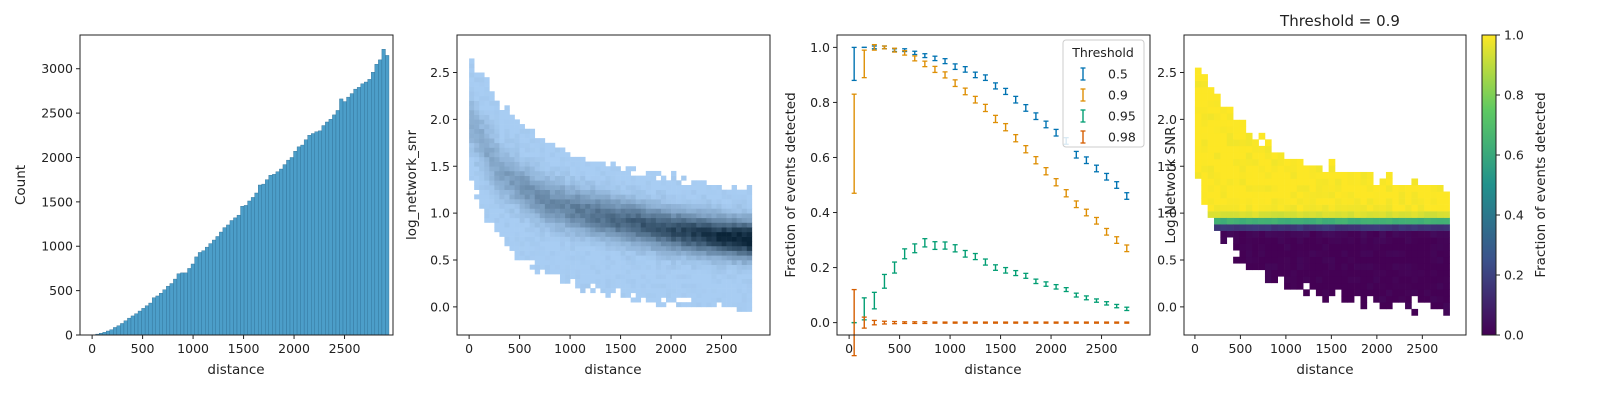 Image resolution: width=1600 pixels, height=400 pixels. What do you see at coordinates (1167, 72) in the screenshot?
I see `y-tick-label: 2.5` at bounding box center [1167, 72].